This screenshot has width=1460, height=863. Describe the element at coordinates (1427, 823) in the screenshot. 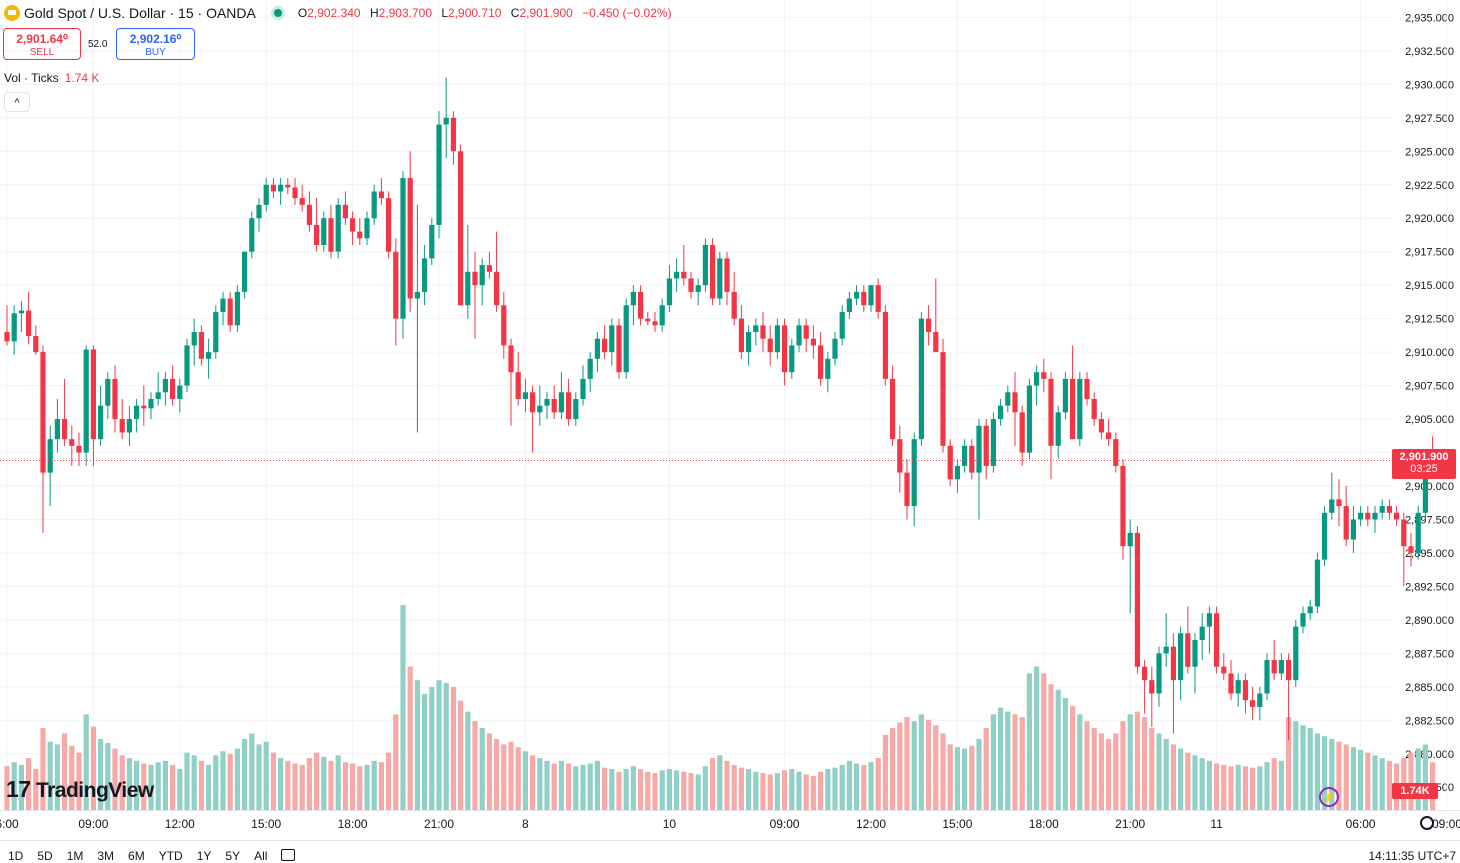

I see `settings-gear-icon` at that location.